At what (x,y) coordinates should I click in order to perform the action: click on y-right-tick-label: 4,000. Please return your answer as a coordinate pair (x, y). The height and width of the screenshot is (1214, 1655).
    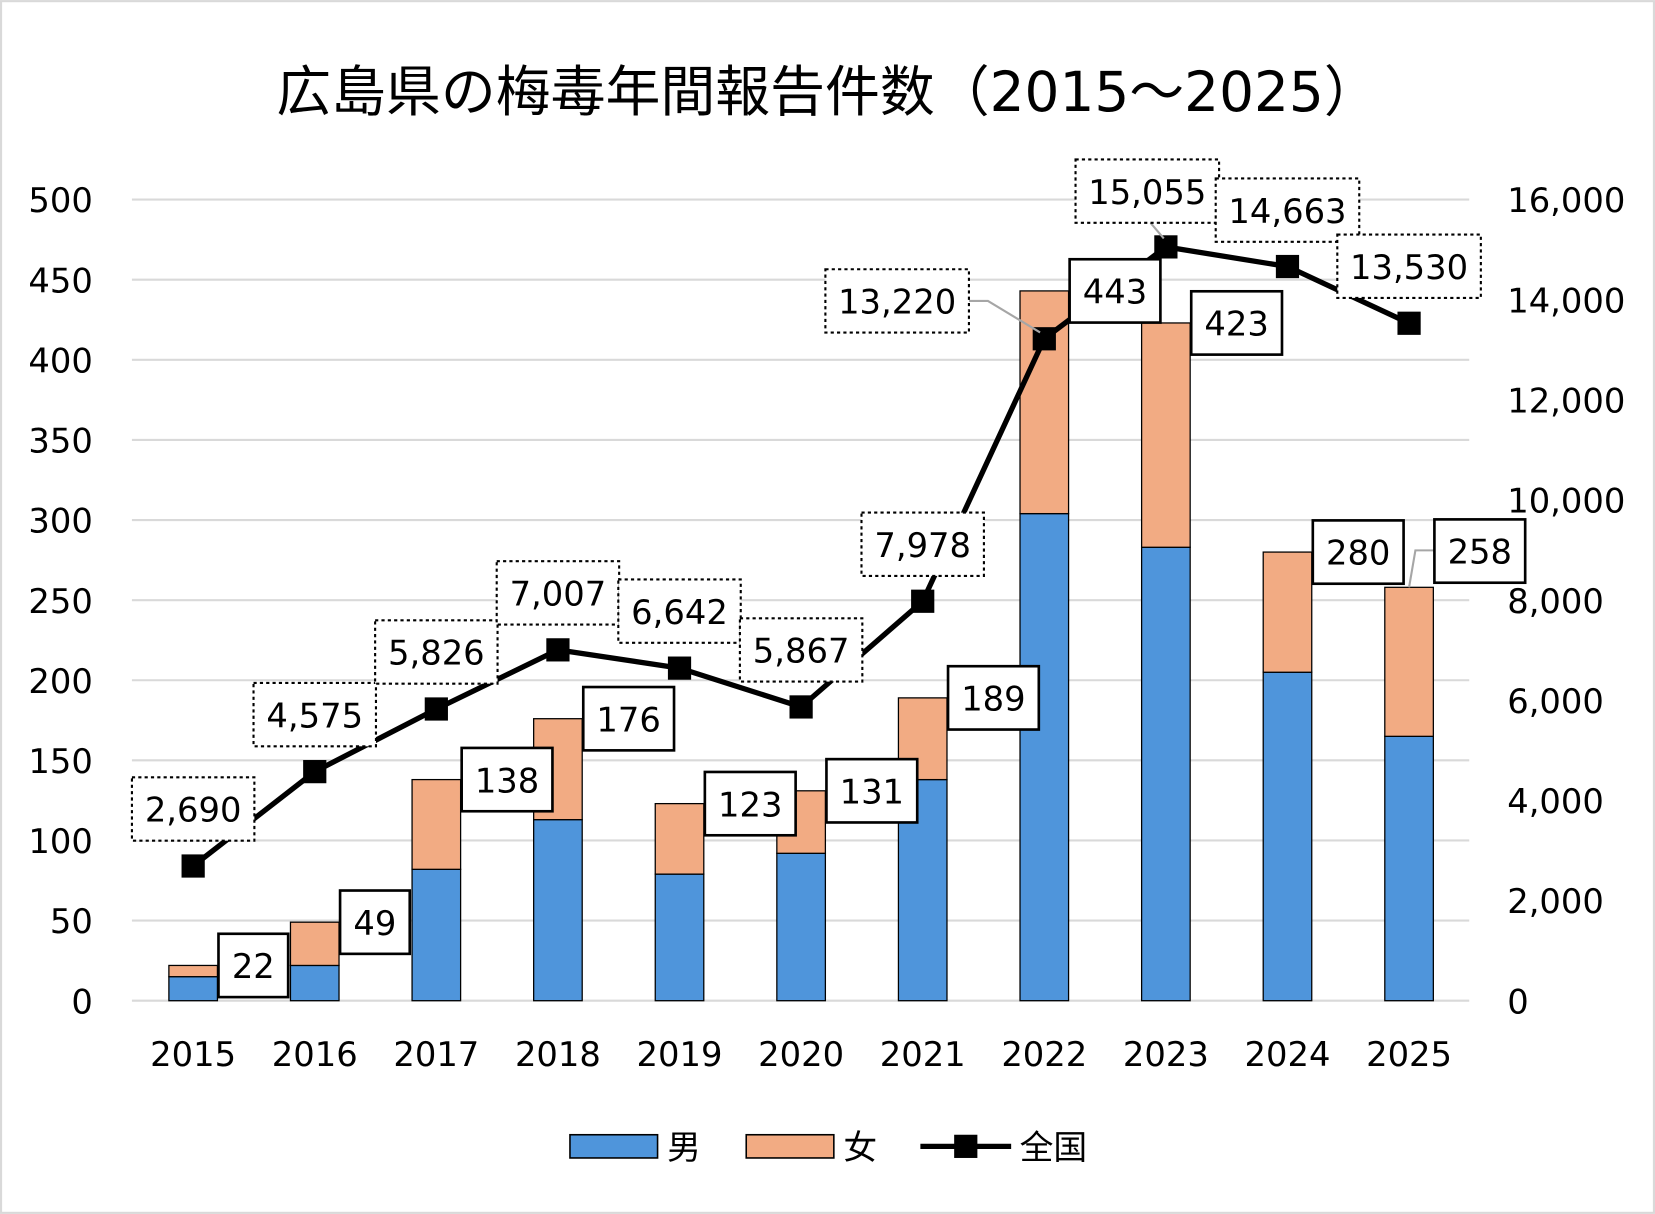
    Looking at the image, I should click on (1555, 801).